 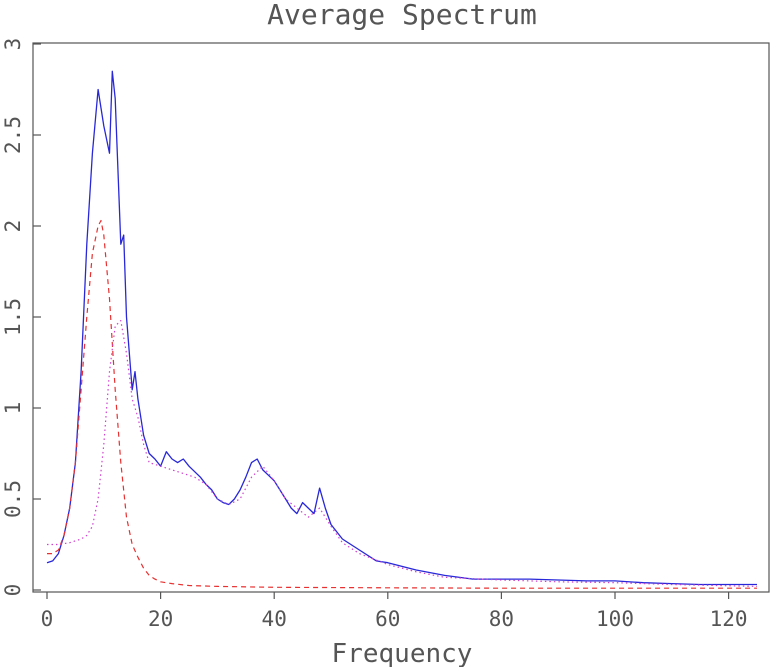 What do you see at coordinates (402, 15) in the screenshot?
I see `chart-title: Average Spectrum` at bounding box center [402, 15].